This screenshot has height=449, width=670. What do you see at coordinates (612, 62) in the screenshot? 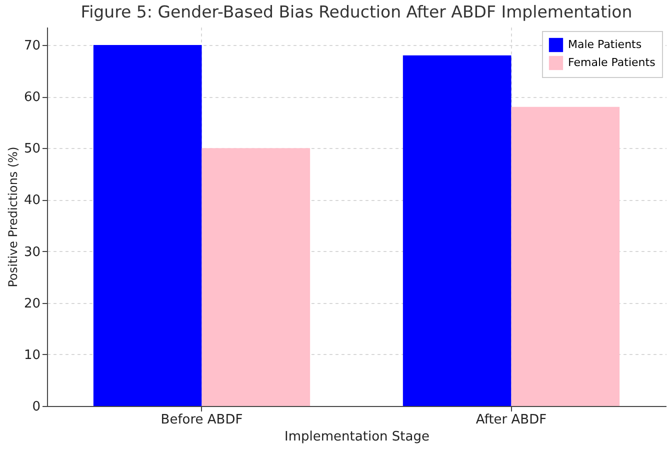
I see `legend-label: Female Patients` at bounding box center [612, 62].